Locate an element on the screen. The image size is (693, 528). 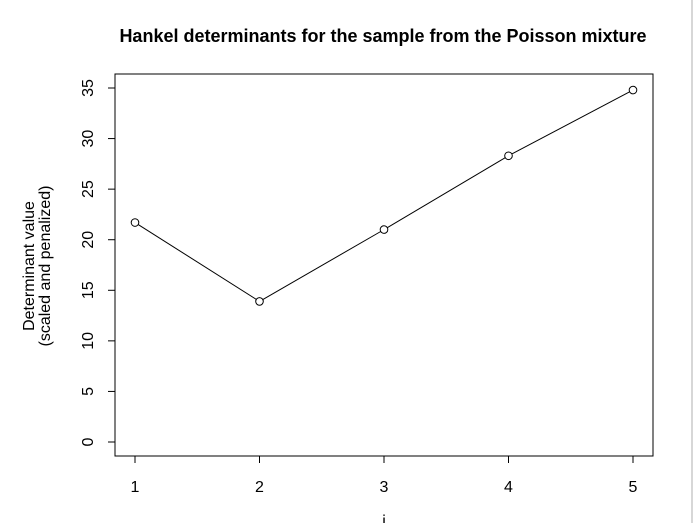
x-axis: 1 2 3 4 5 is located at coordinates (384, 475).